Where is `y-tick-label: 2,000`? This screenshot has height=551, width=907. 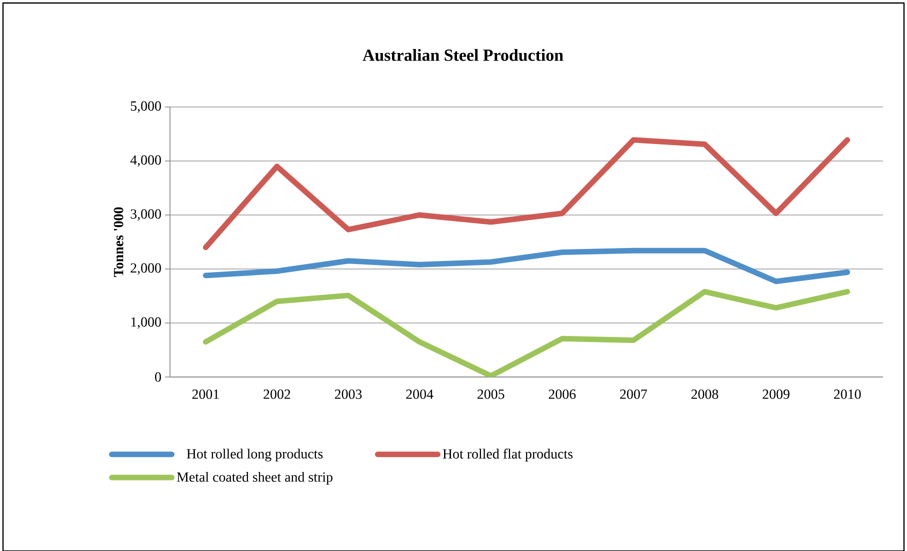
y-tick-label: 2,000 is located at coordinates (145, 269).